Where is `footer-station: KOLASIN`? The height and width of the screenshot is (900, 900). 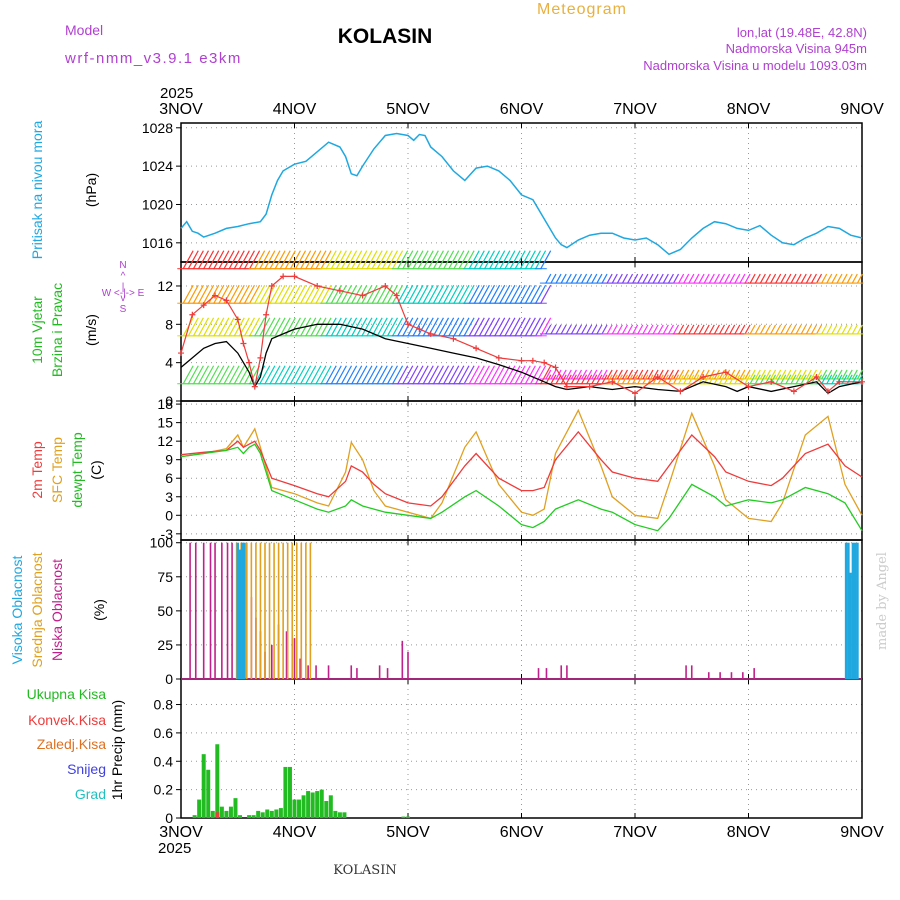
footer-station: KOLASIN is located at coordinates (364, 870).